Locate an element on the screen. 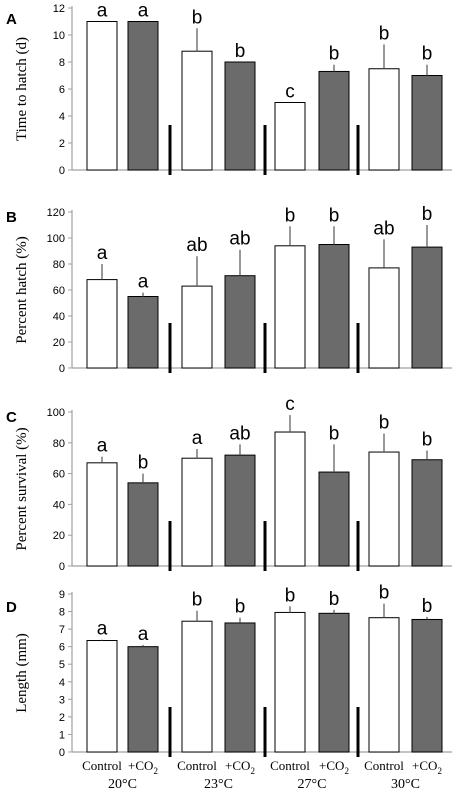  y-tick-label-b: 40 is located at coordinates (59, 317).